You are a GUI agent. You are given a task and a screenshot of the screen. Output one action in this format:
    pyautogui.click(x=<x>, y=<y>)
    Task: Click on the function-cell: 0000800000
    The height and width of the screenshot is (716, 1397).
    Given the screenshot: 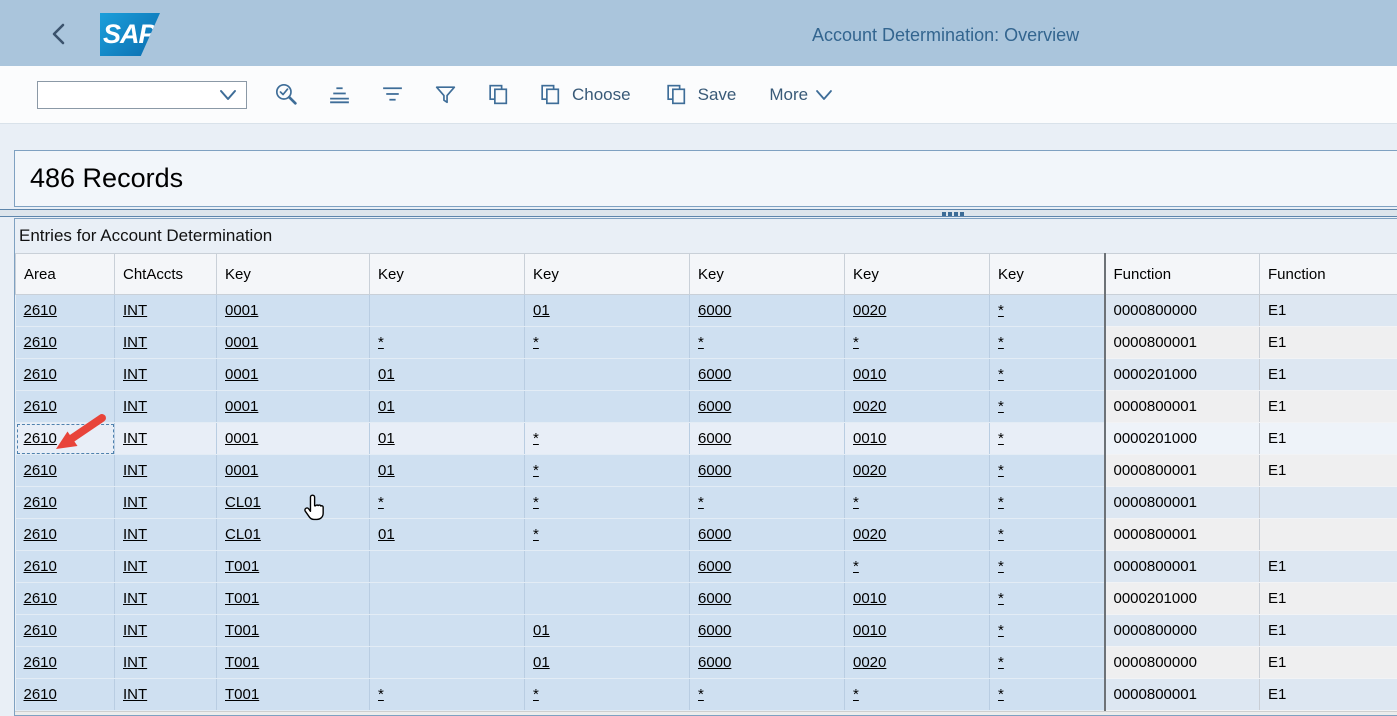 What is the action you would take?
    pyautogui.click(x=1181, y=662)
    